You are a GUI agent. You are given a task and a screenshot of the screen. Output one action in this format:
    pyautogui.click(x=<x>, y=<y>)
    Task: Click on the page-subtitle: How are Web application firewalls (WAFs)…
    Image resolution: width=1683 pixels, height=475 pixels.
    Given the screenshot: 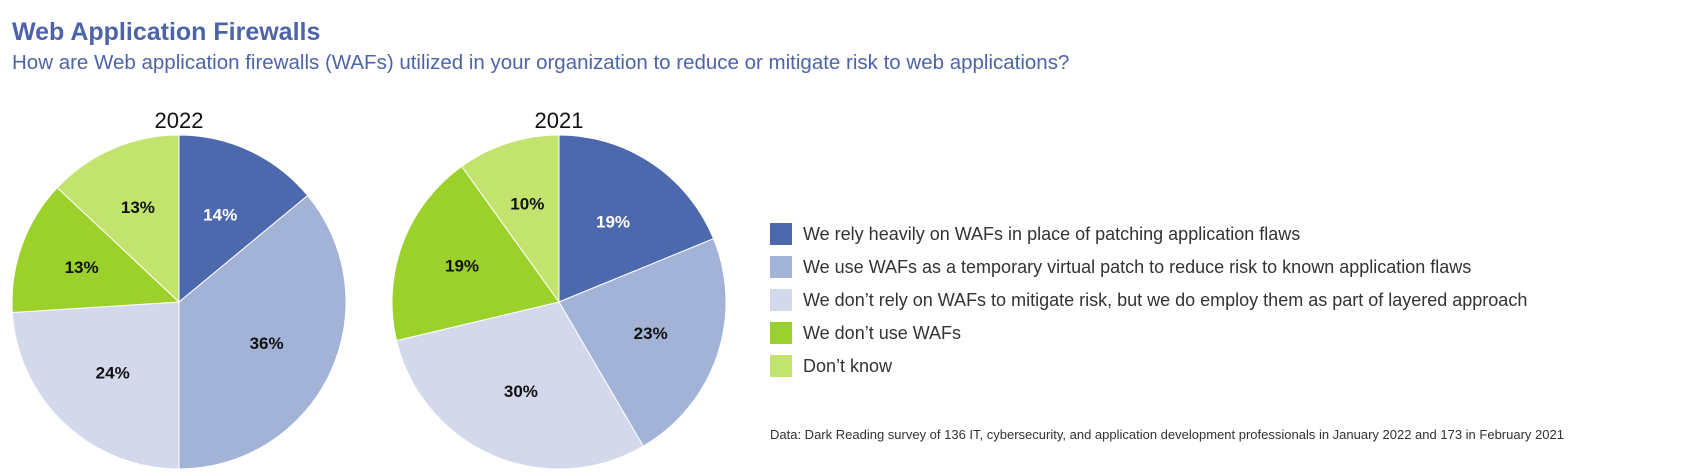 What is the action you would take?
    pyautogui.click(x=541, y=62)
    